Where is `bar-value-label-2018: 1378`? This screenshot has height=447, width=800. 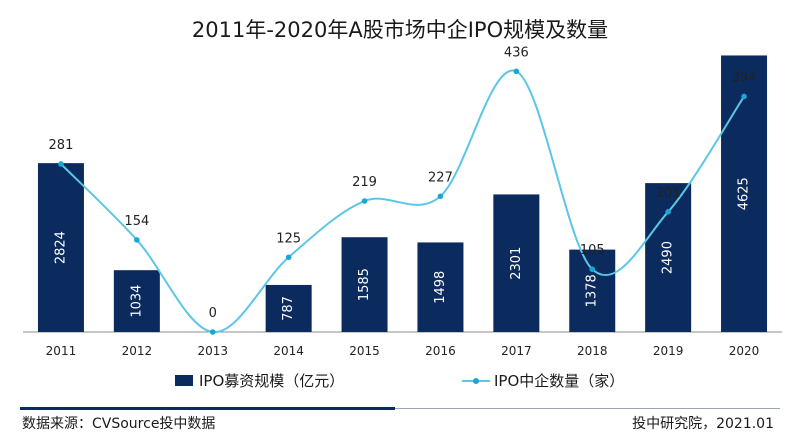 bar-value-label-2018: 1378 is located at coordinates (592, 290).